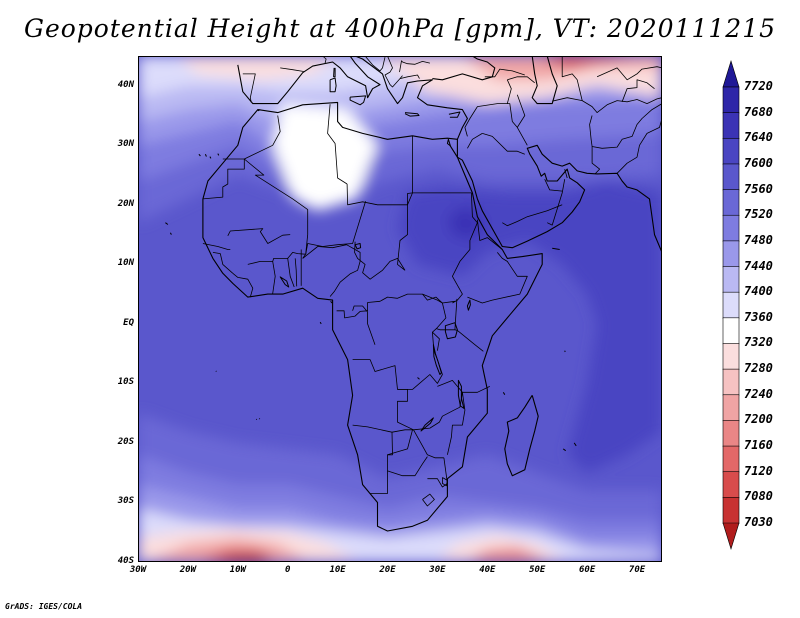 The image size is (800, 618). I want to click on lon-tick-label: 20W, so click(188, 570).